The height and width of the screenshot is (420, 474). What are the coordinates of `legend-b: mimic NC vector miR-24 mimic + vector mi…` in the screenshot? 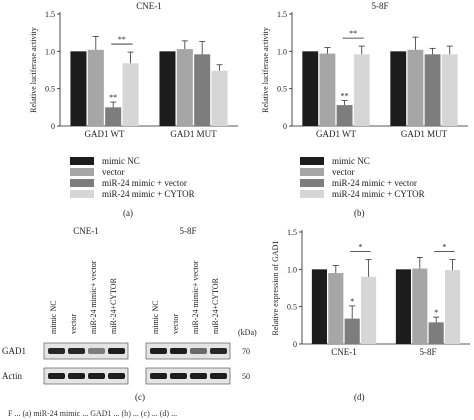 It's located at (362, 177).